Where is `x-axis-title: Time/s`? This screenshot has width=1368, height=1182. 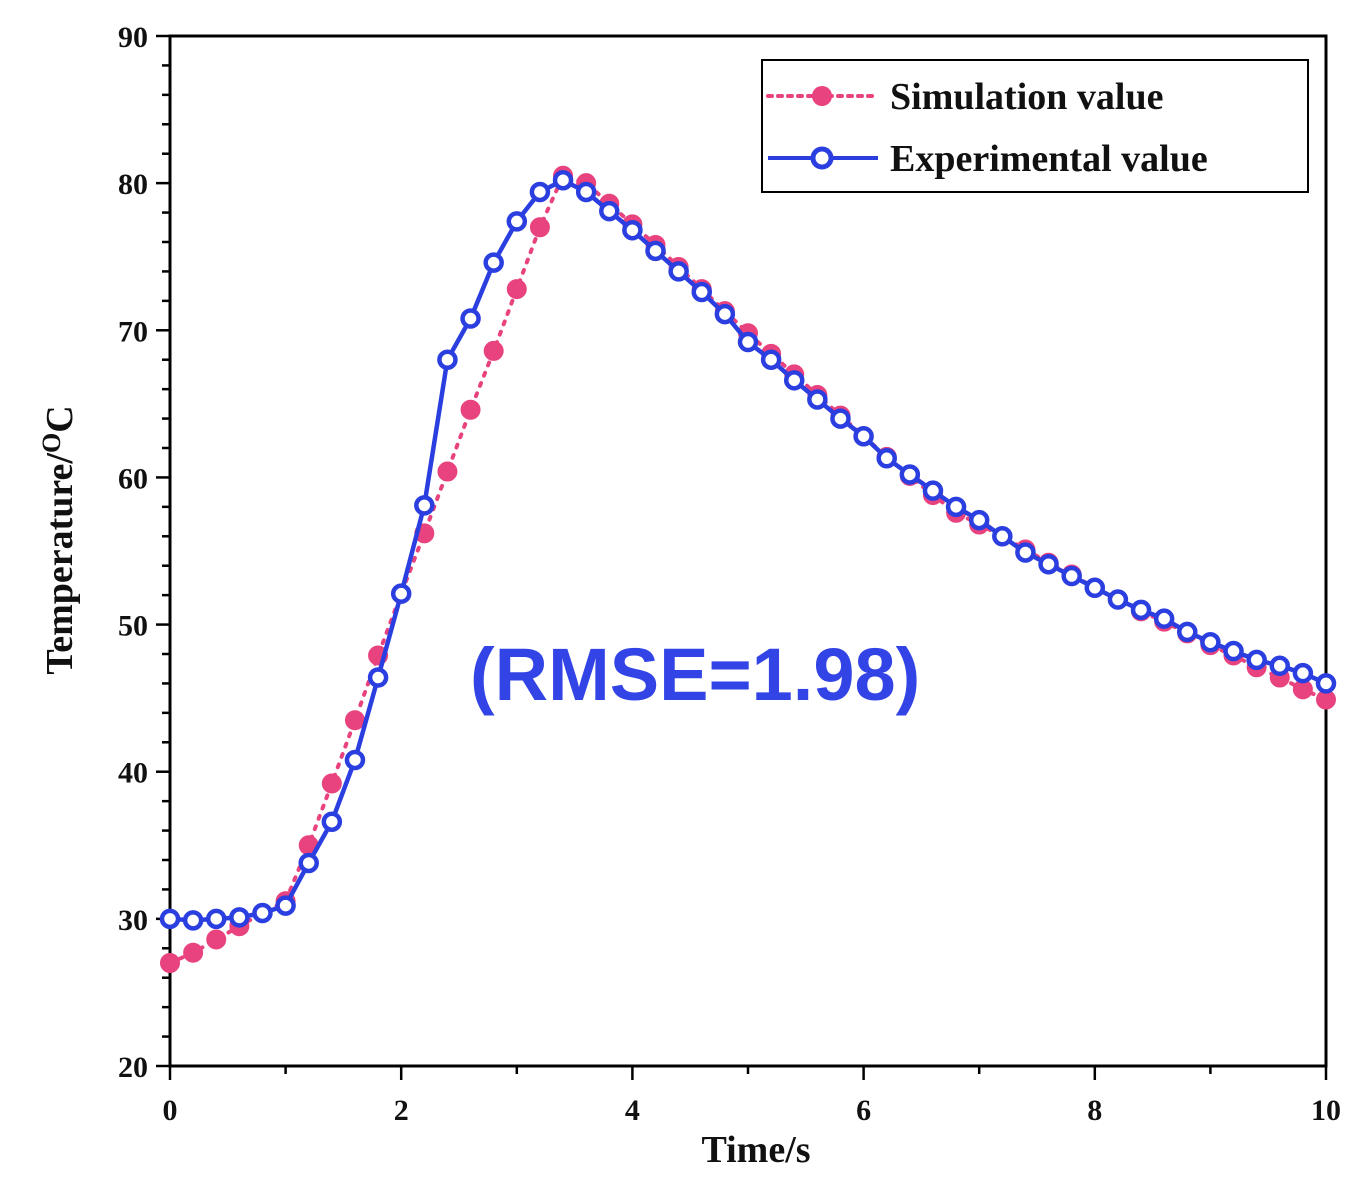 x-axis-title: Time/s is located at coordinates (755, 1150).